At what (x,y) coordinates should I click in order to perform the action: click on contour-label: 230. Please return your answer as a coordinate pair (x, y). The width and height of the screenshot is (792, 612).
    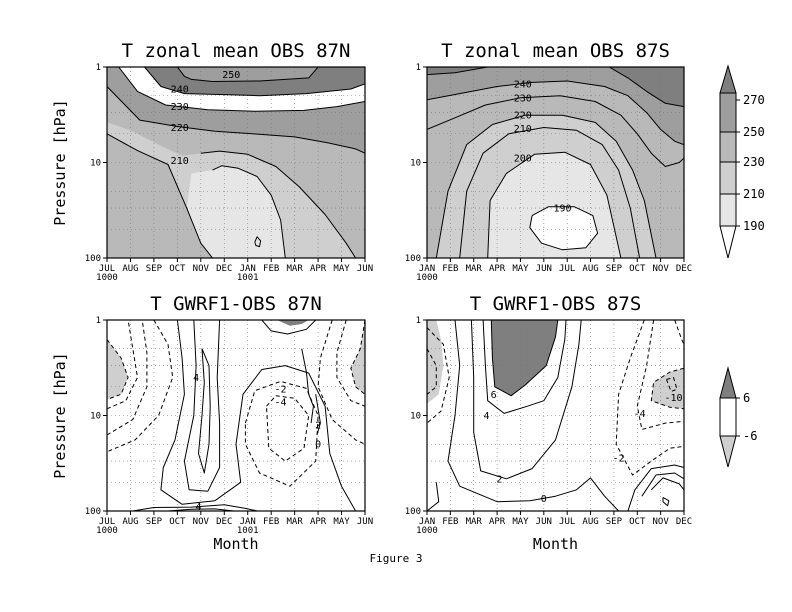
    Looking at the image, I should click on (523, 98).